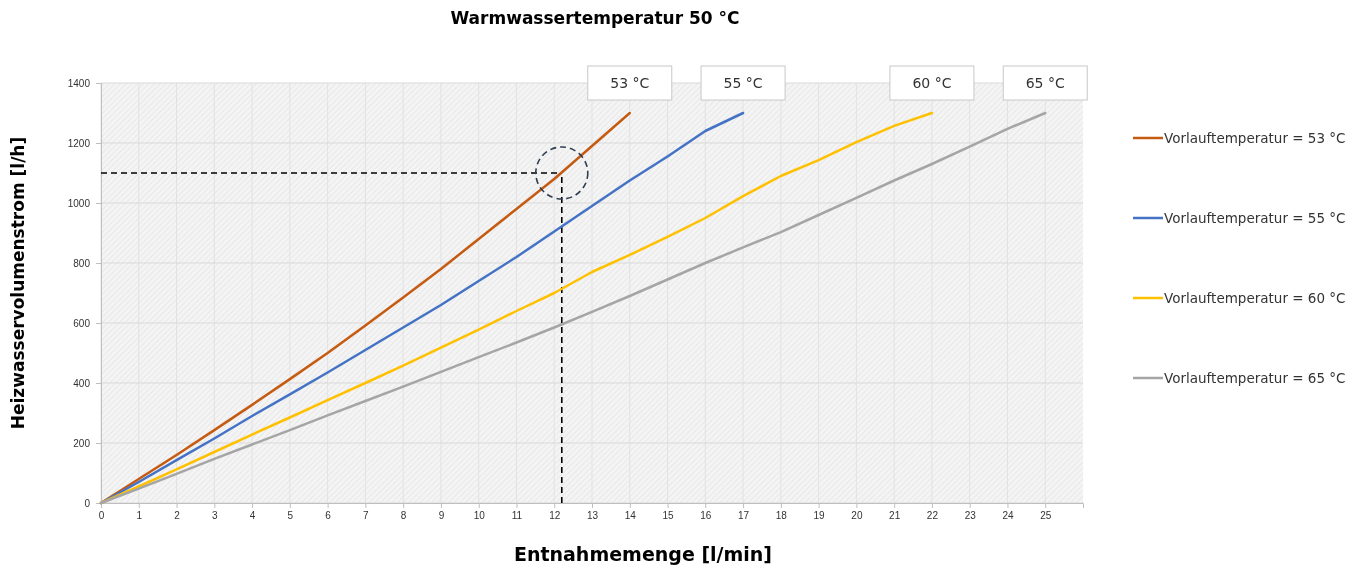  Describe the element at coordinates (1255, 298) in the screenshot. I see `legend-label: Vorlauftemperatur = 60 °C` at that location.